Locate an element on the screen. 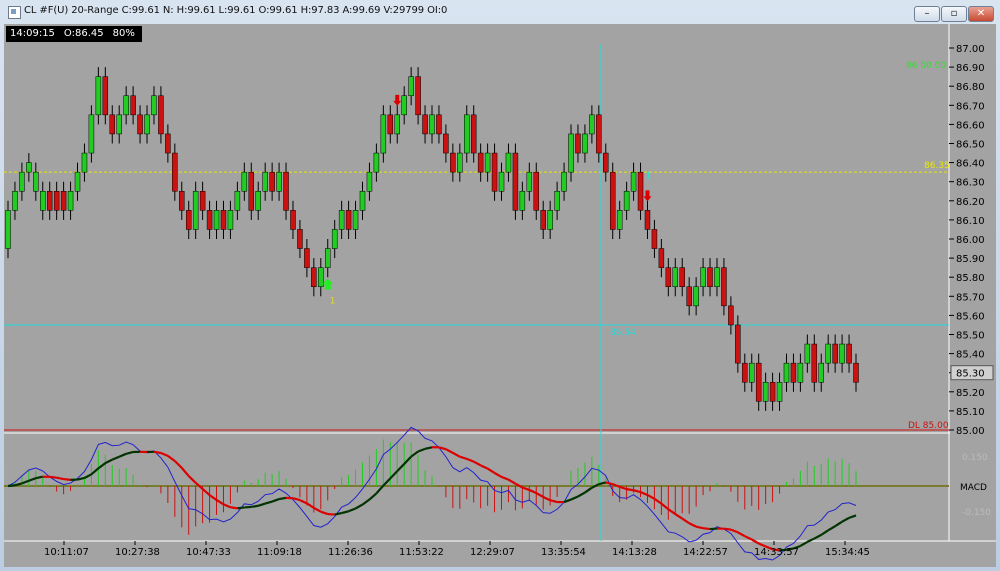 Image resolution: width=1000 pixels, height=571 pixels. close-button: ✕ is located at coordinates (981, 14).